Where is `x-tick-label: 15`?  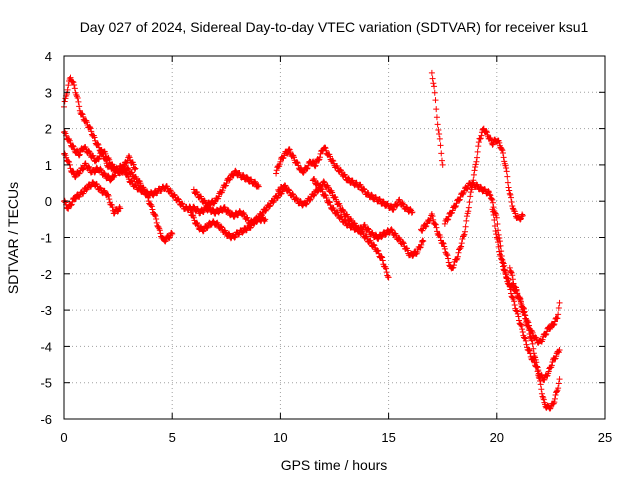 x-tick-label: 15 is located at coordinates (388, 437).